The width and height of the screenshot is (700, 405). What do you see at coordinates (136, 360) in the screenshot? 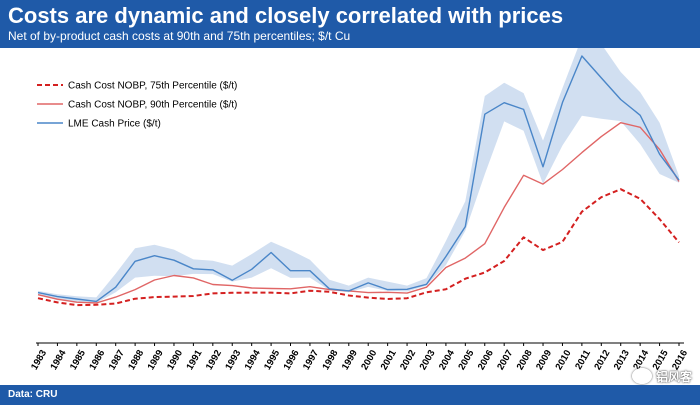
I see `x-tick-label: 1988` at bounding box center [136, 360].